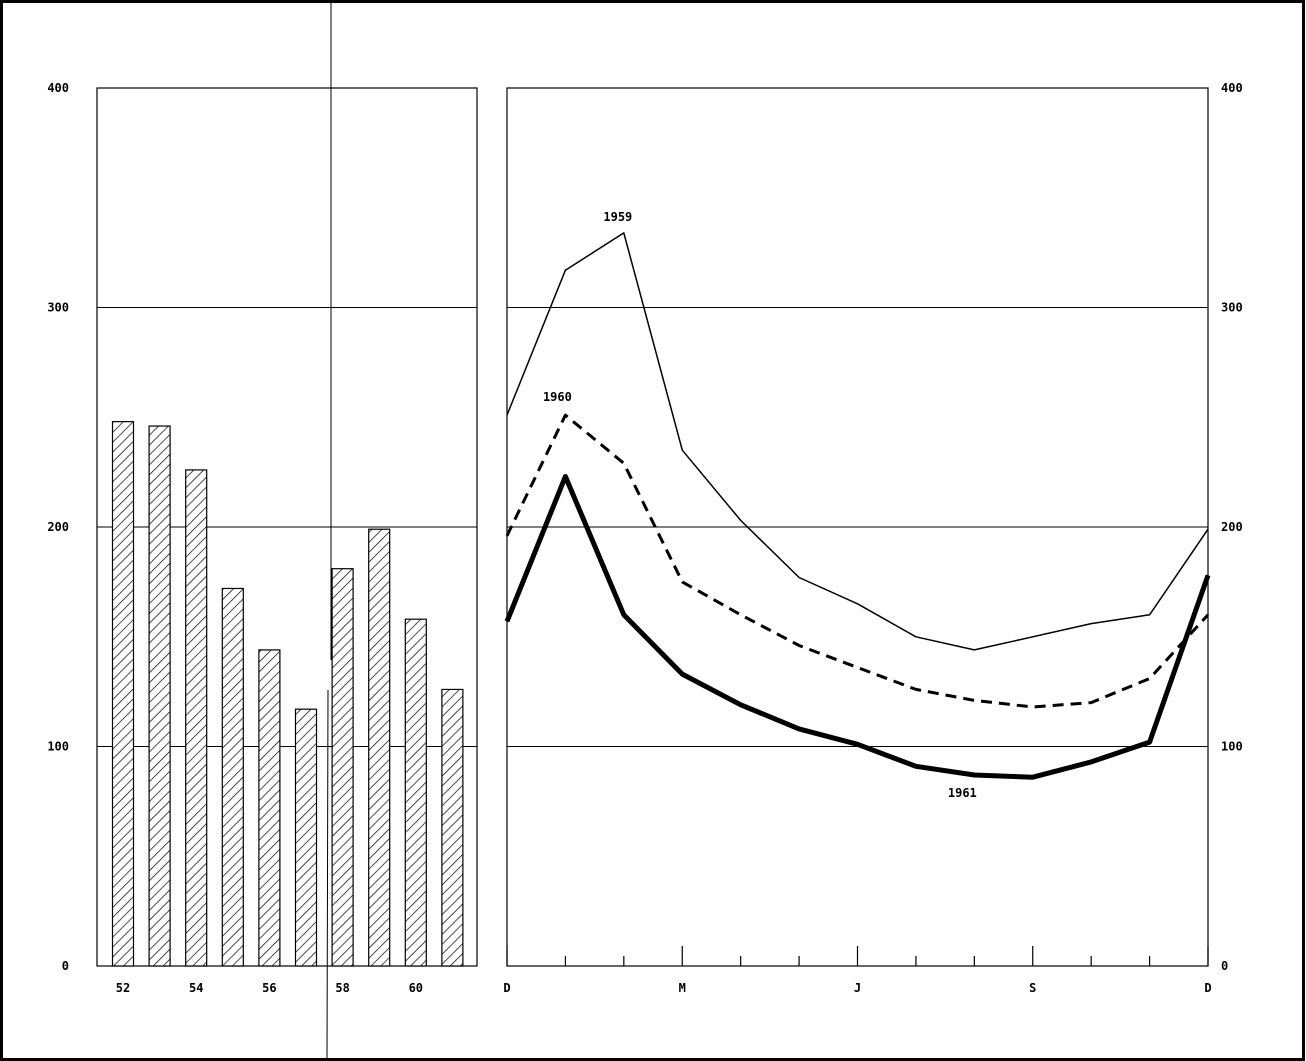 The height and width of the screenshot is (1061, 1306). What do you see at coordinates (58, 308) in the screenshot?
I see `bar-y-tick-label: 300` at bounding box center [58, 308].